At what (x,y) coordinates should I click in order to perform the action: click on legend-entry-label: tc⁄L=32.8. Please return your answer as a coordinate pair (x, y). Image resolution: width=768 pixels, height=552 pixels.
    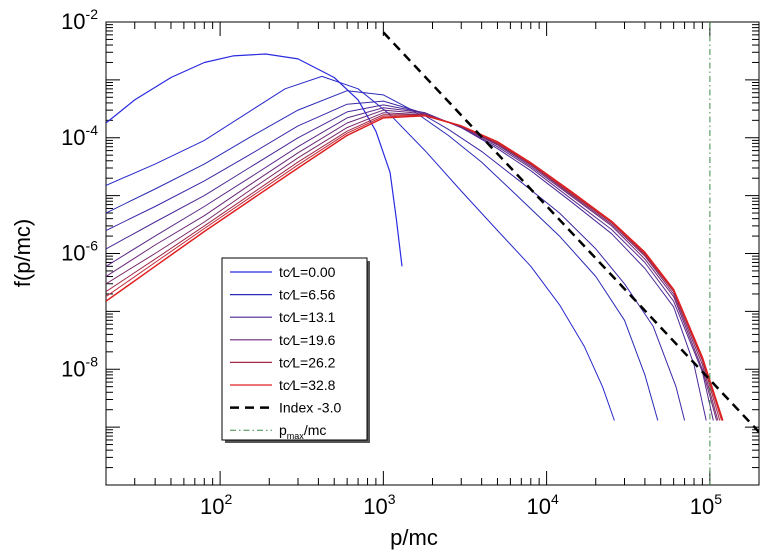
    Looking at the image, I should click on (307, 385).